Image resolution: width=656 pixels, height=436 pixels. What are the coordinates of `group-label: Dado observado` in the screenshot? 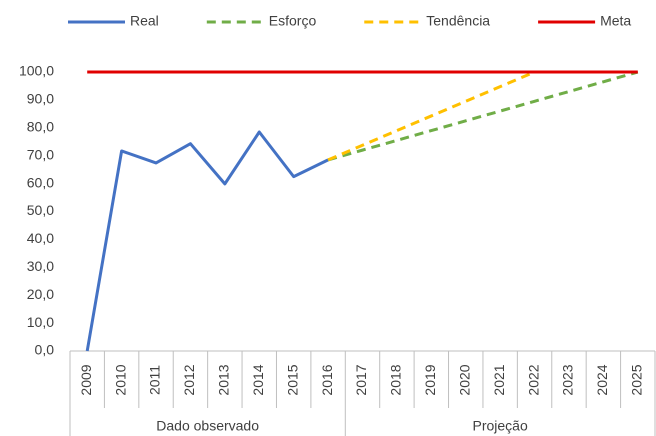 It's located at (207, 426).